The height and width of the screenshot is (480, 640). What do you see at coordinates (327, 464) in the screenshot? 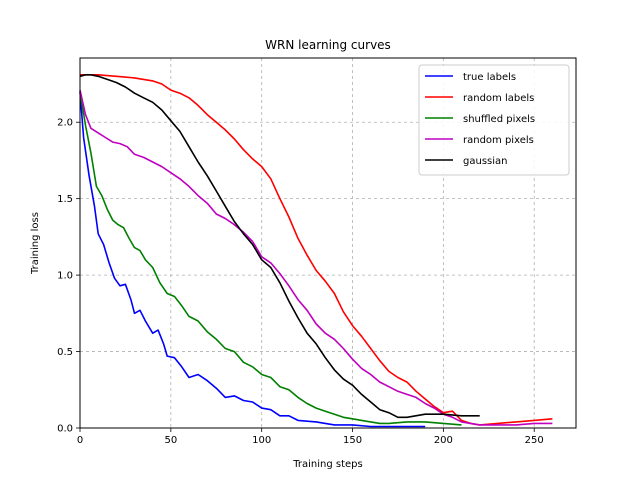
I see `x-axis-label: Training steps` at bounding box center [327, 464].